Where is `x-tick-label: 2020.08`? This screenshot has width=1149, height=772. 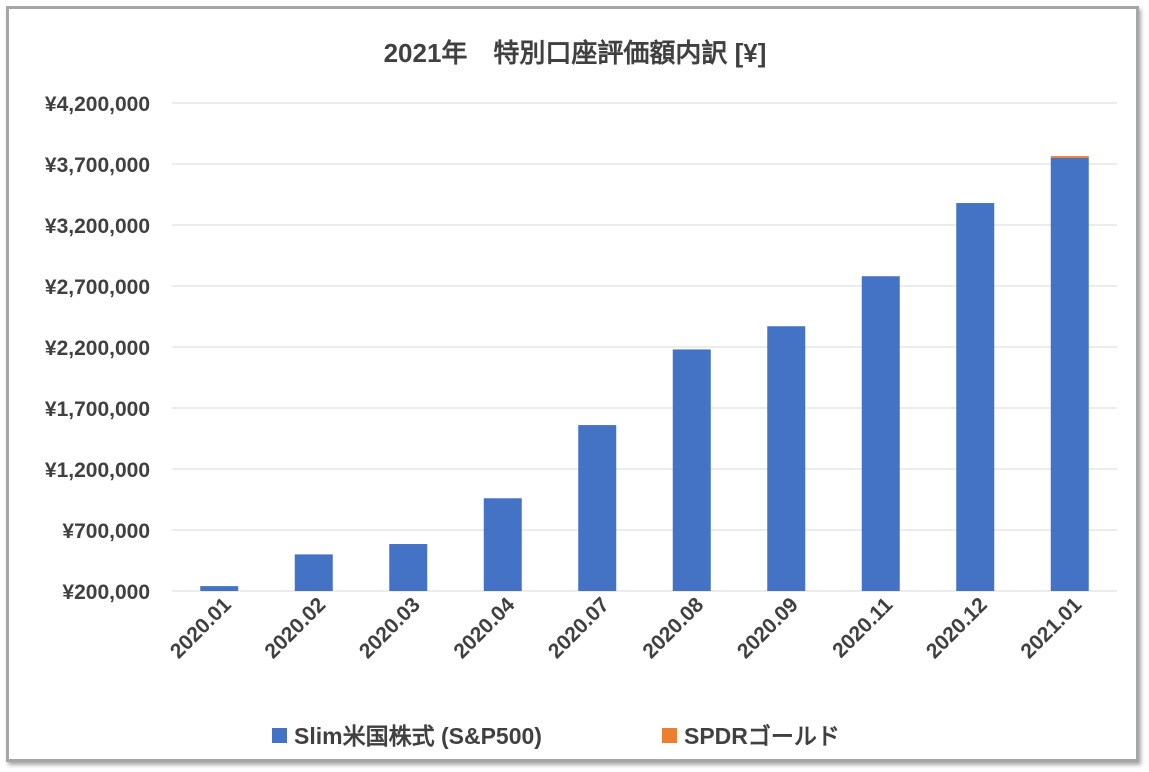
x-tick-label: 2020.08 is located at coordinates (673, 628).